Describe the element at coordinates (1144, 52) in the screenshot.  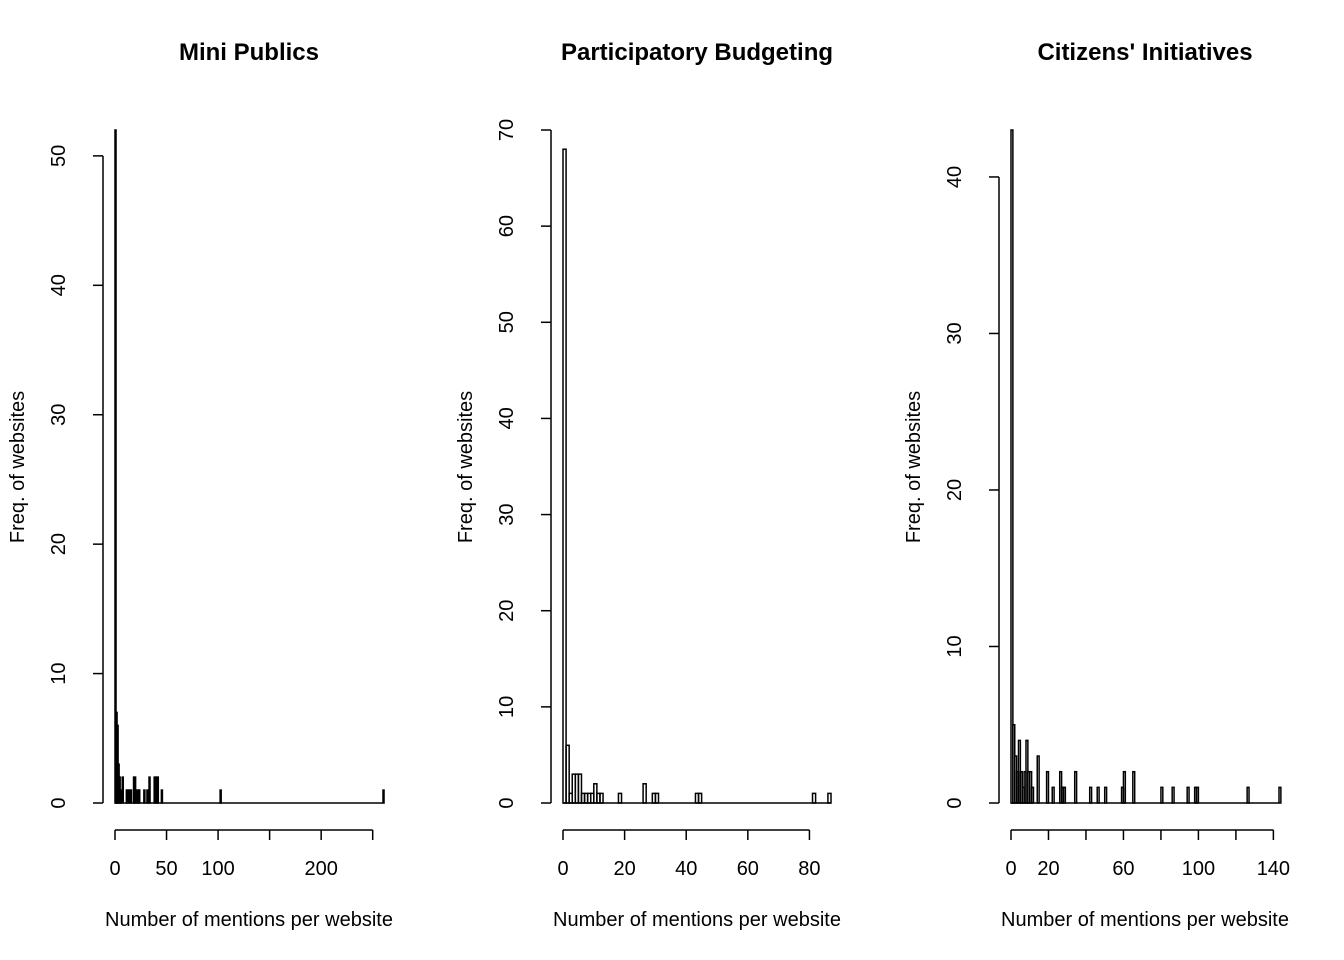
I see `chart-title: Citizens' Initiatives` at that location.